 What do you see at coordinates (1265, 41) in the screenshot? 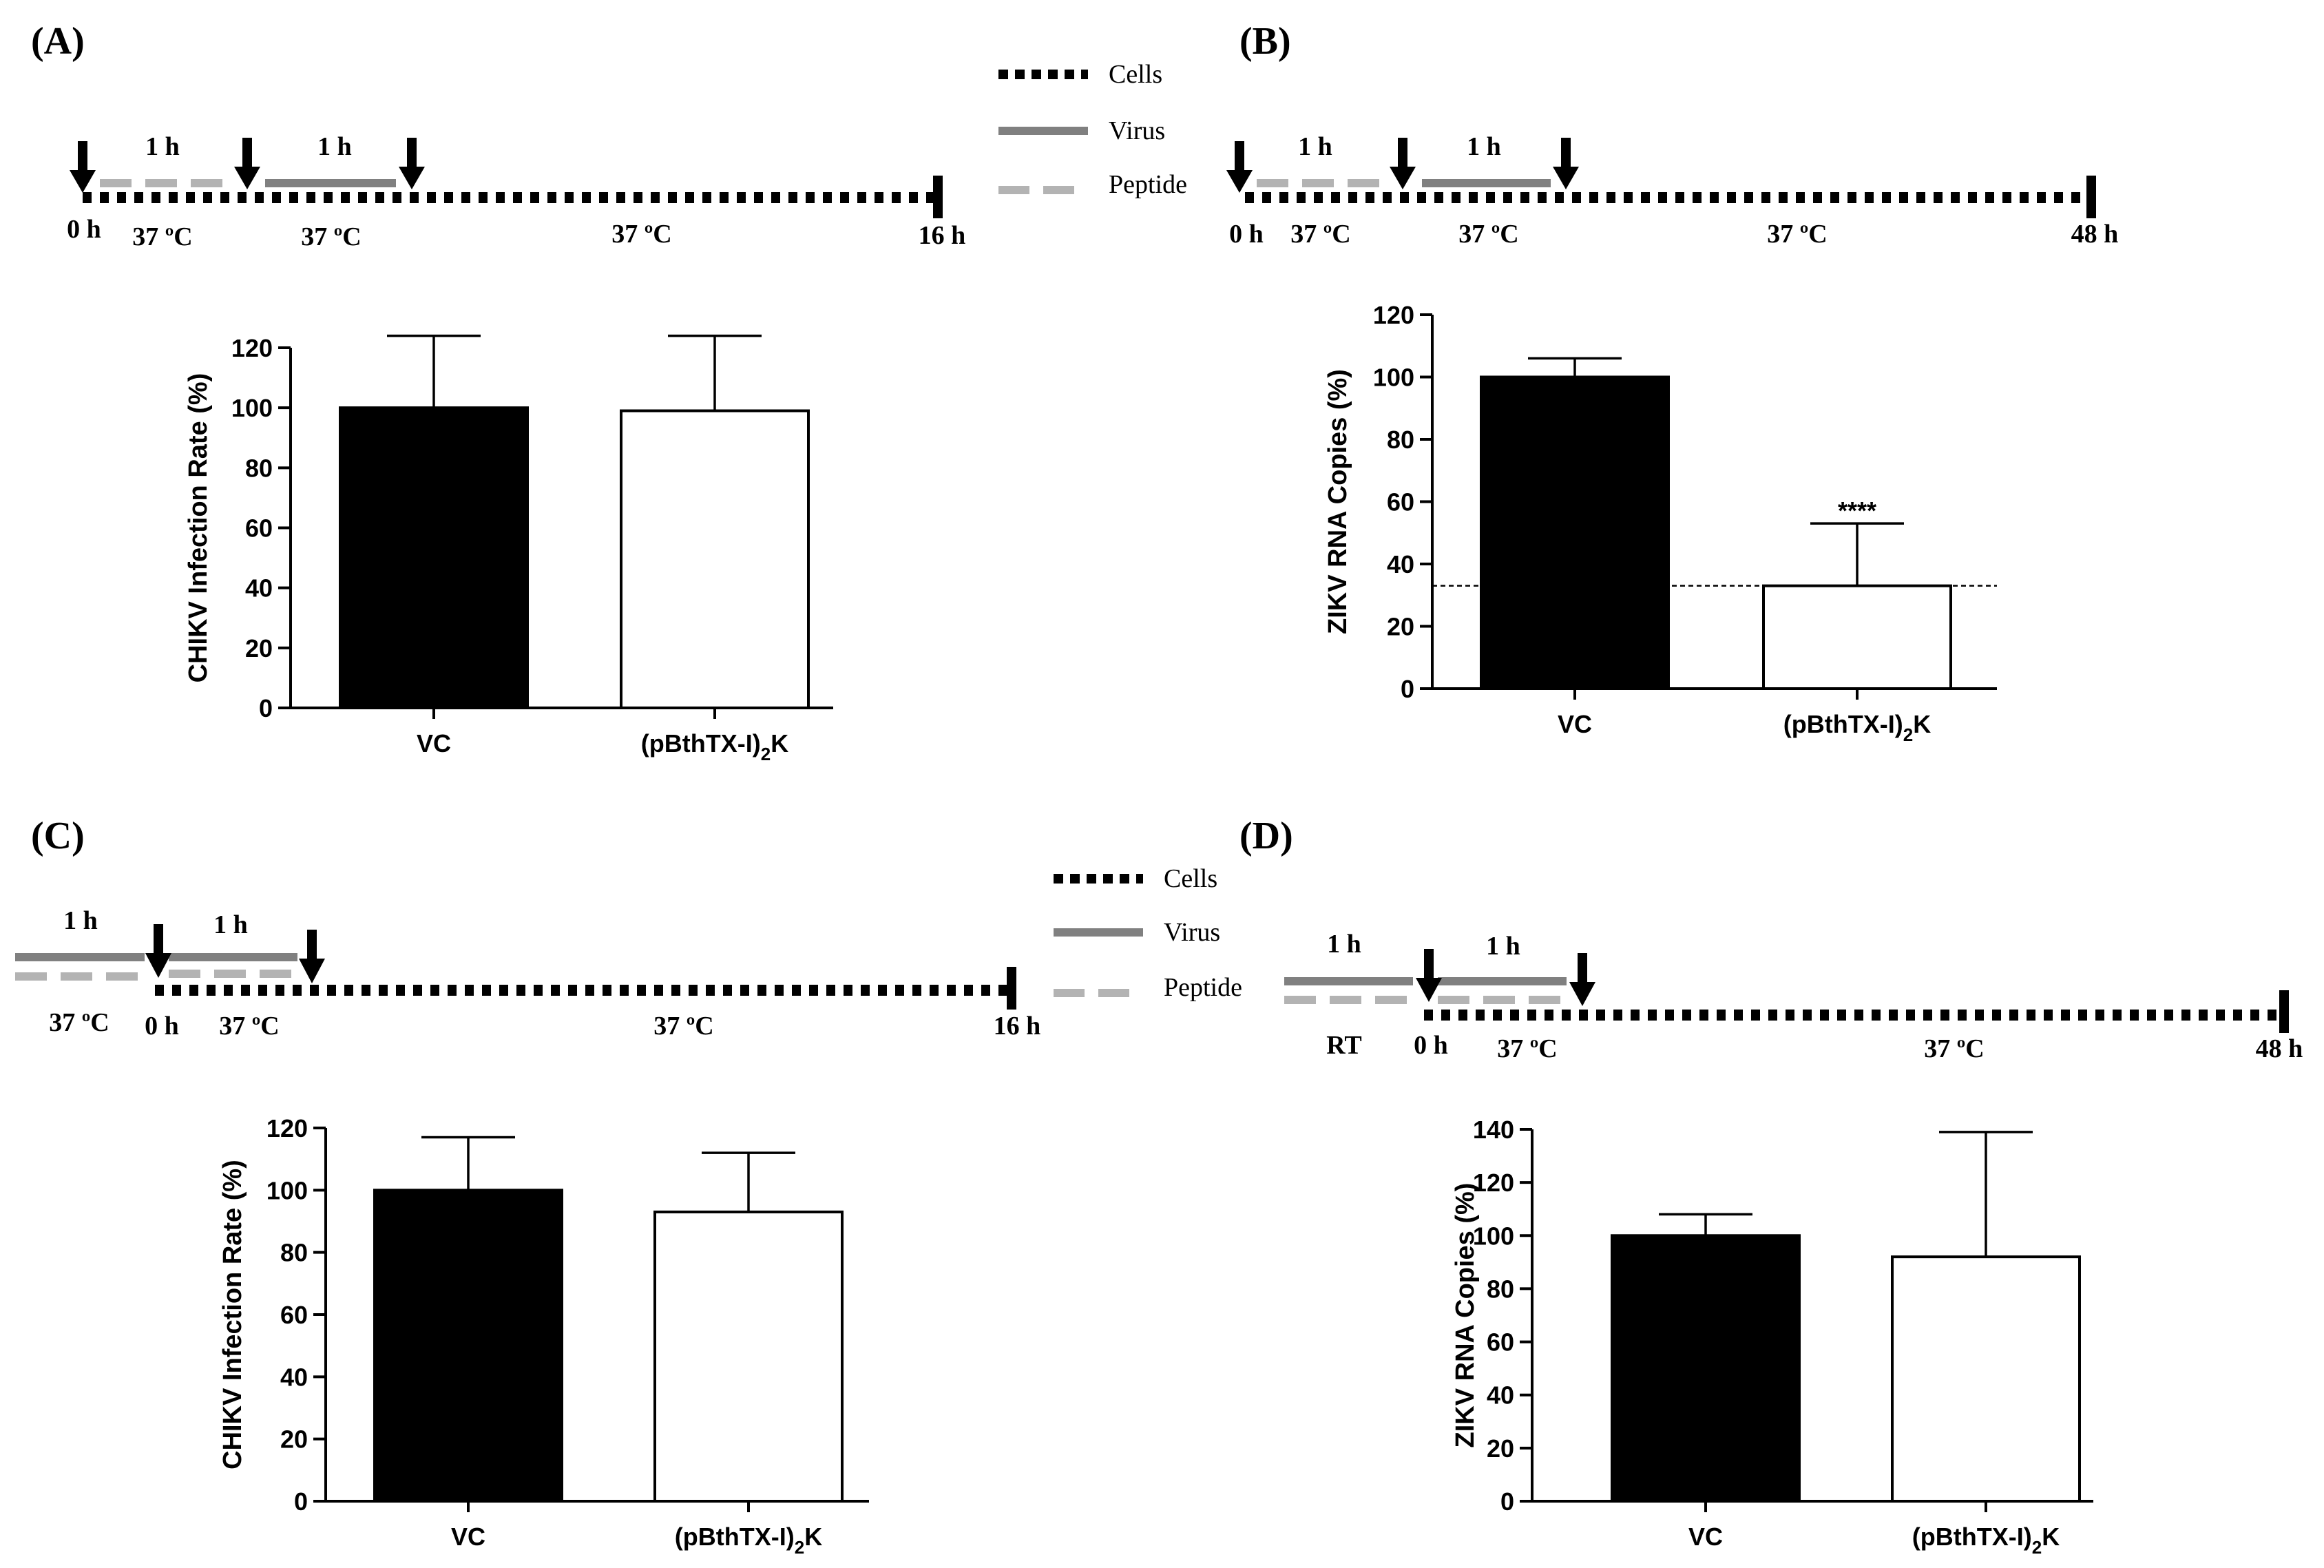
I see `panel-label-b: (B)` at bounding box center [1265, 41].